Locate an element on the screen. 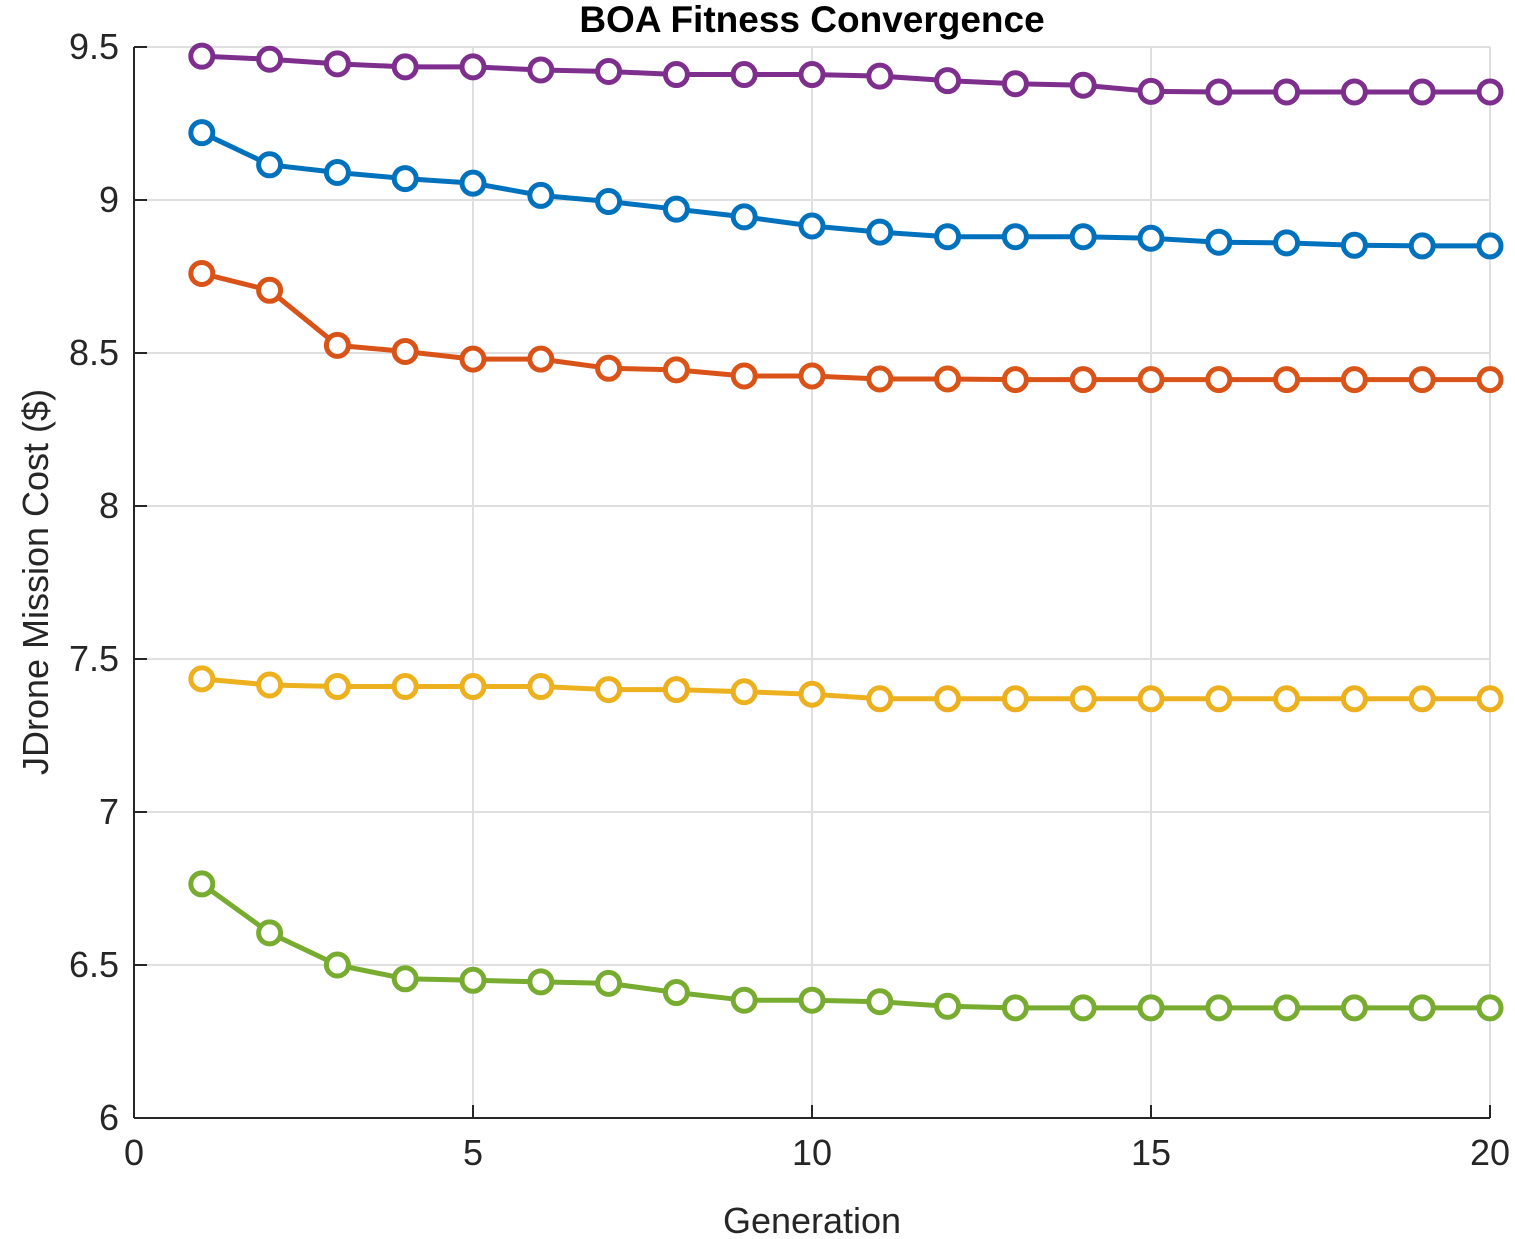 Image resolution: width=1515 pixels, height=1239 pixels. x-axis-title: Generation is located at coordinates (812, 1219).